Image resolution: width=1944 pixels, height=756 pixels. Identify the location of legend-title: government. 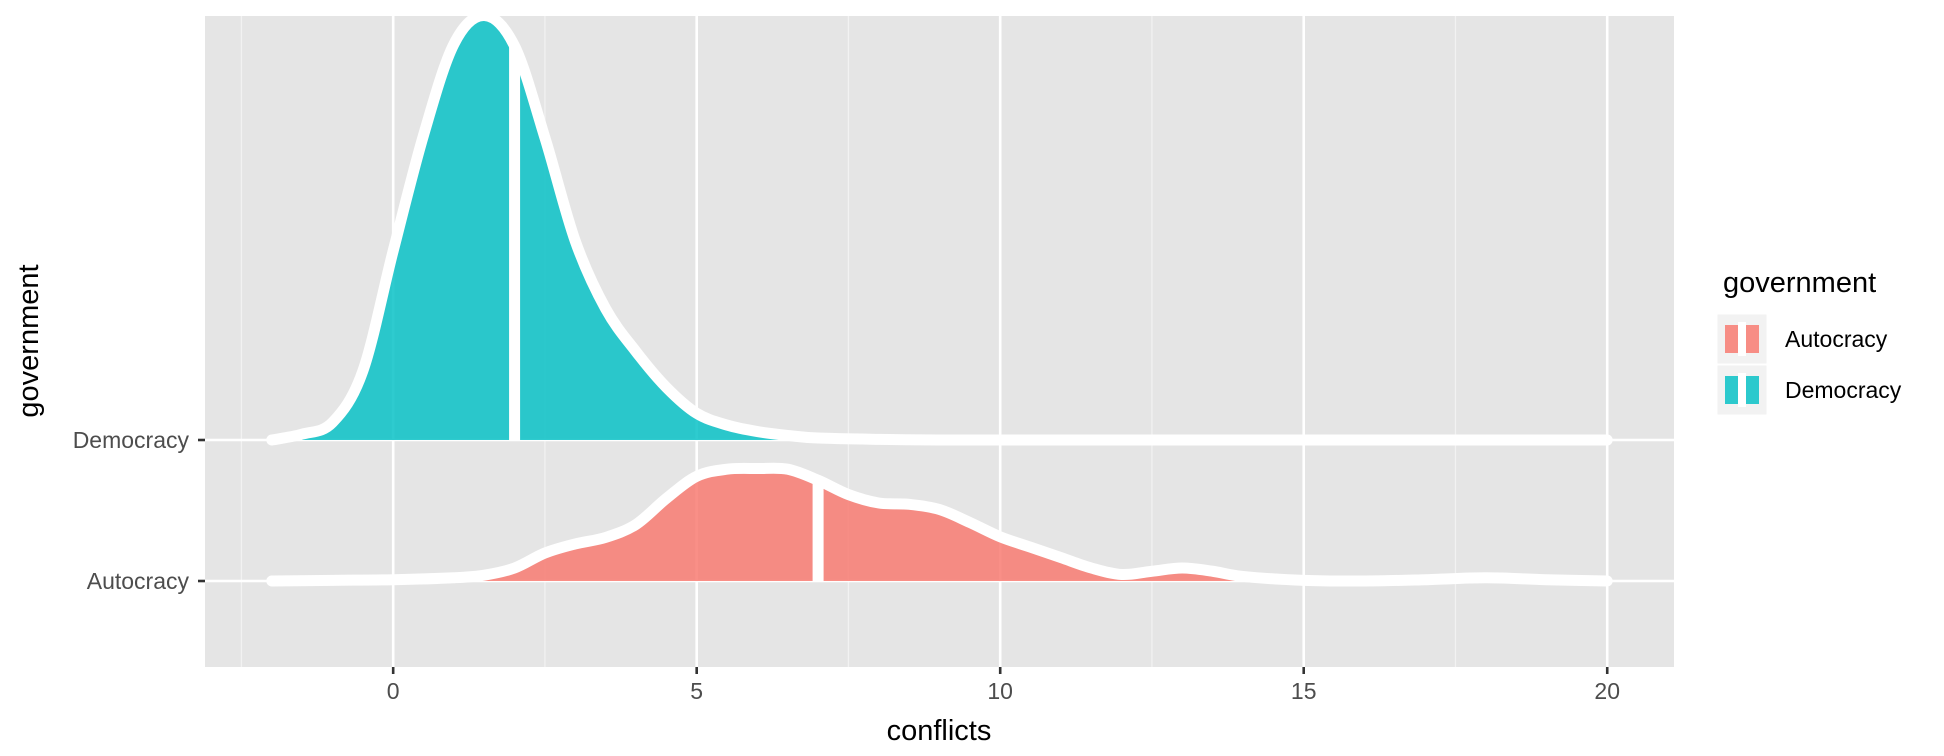
(1799, 283).